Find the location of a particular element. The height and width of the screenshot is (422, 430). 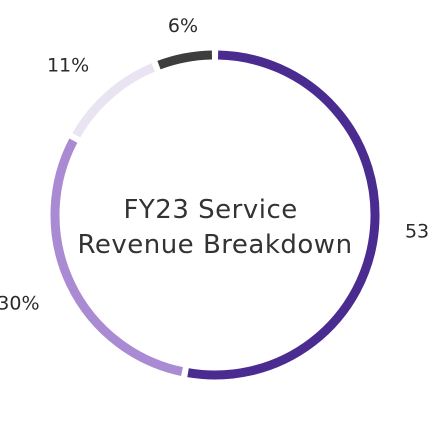

slice-label-6-pct: 6% is located at coordinates (183, 26).